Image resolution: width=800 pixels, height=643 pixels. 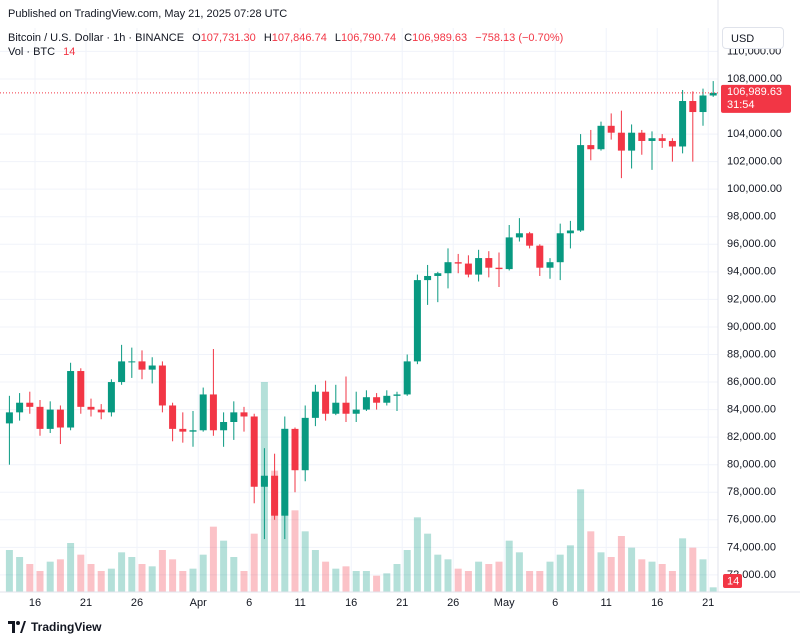 I want to click on y-tick-label: 78,000.00, so click(x=751, y=492).